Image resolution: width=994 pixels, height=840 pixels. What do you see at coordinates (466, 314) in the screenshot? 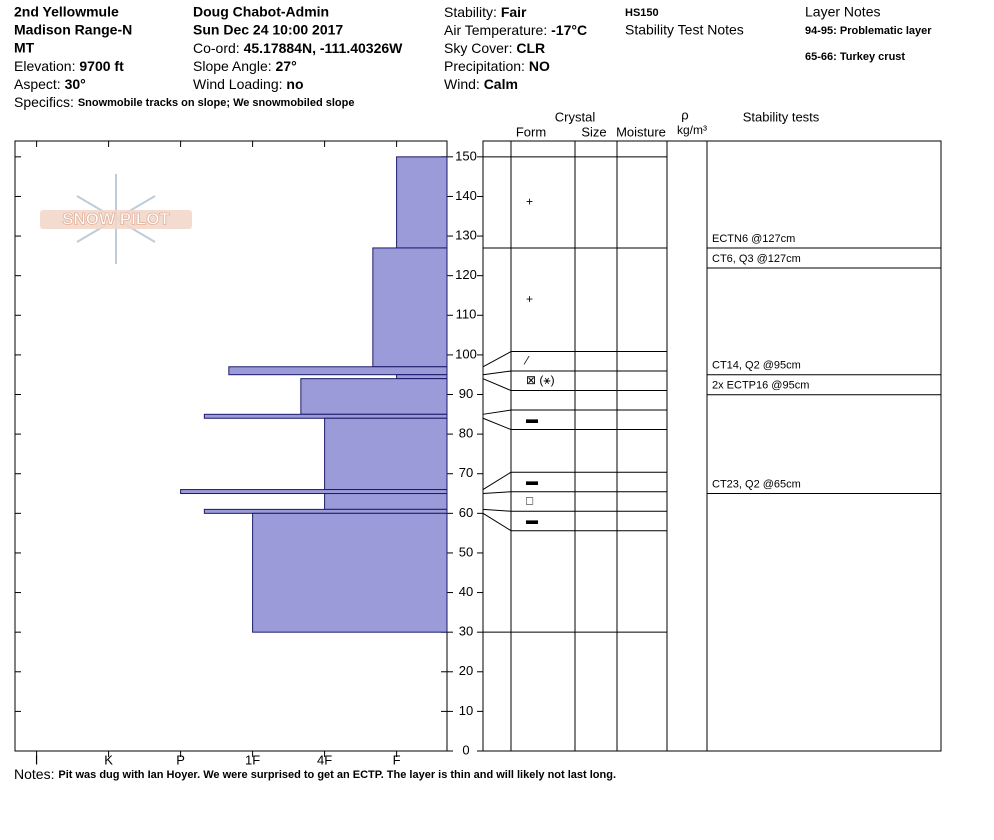
I see `y-tick-label: 110` at bounding box center [466, 314].